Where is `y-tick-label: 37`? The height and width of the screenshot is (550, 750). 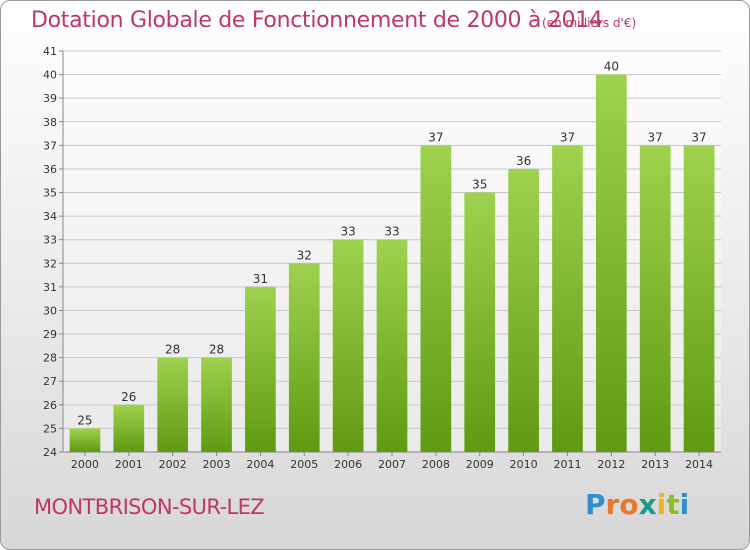 y-tick-label: 37 is located at coordinates (50, 145).